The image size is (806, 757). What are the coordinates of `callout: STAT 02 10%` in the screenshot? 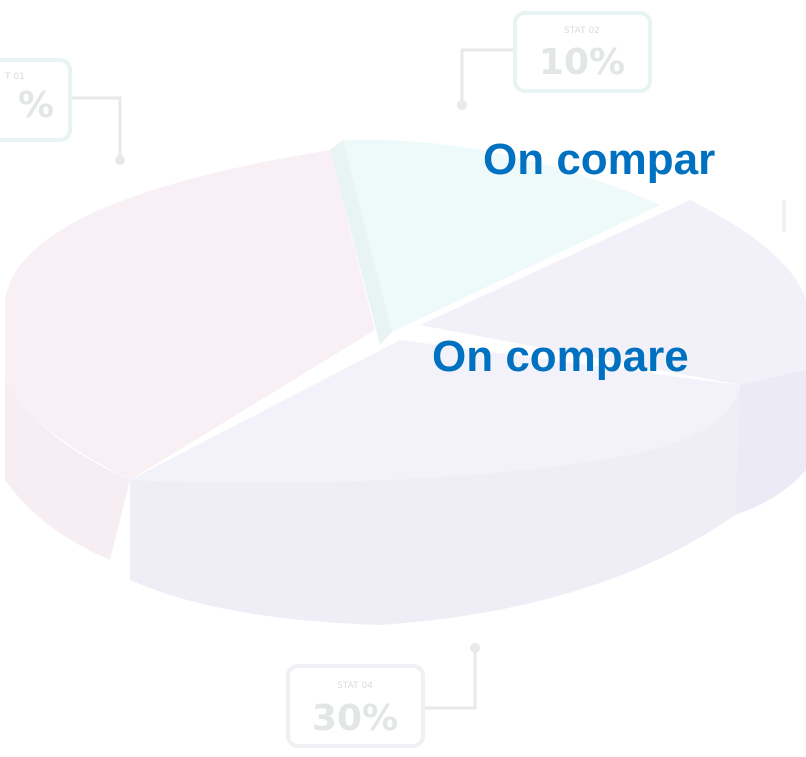 It's located at (554, 60).